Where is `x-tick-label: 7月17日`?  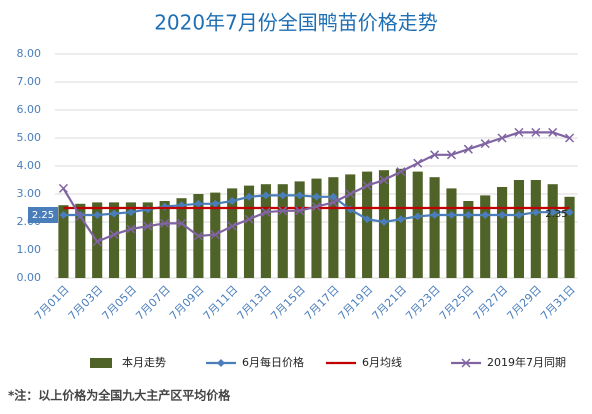
x-tick-label: 7月17日 is located at coordinates (322, 303).